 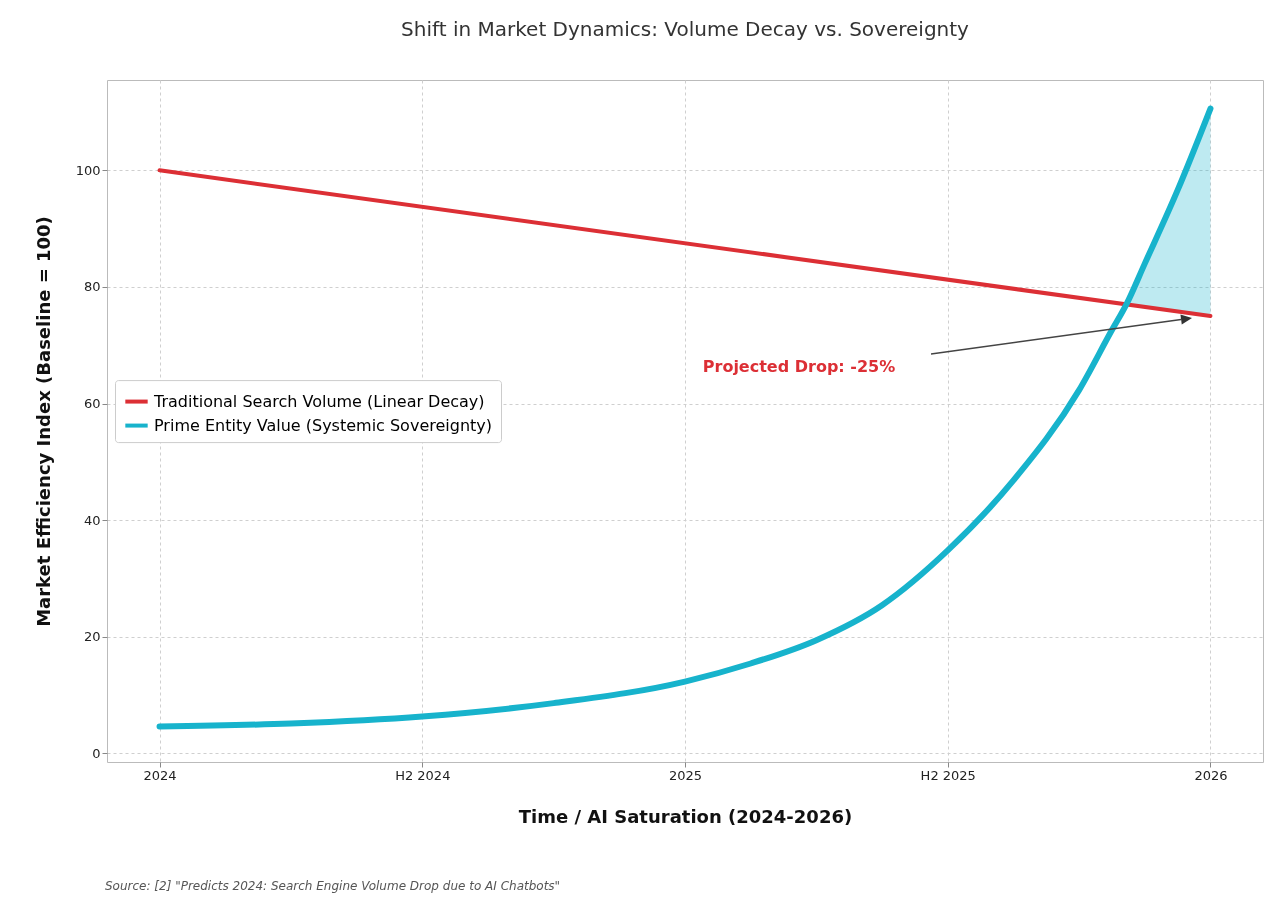 I want to click on x-tick-label: 2025, so click(x=685, y=775).